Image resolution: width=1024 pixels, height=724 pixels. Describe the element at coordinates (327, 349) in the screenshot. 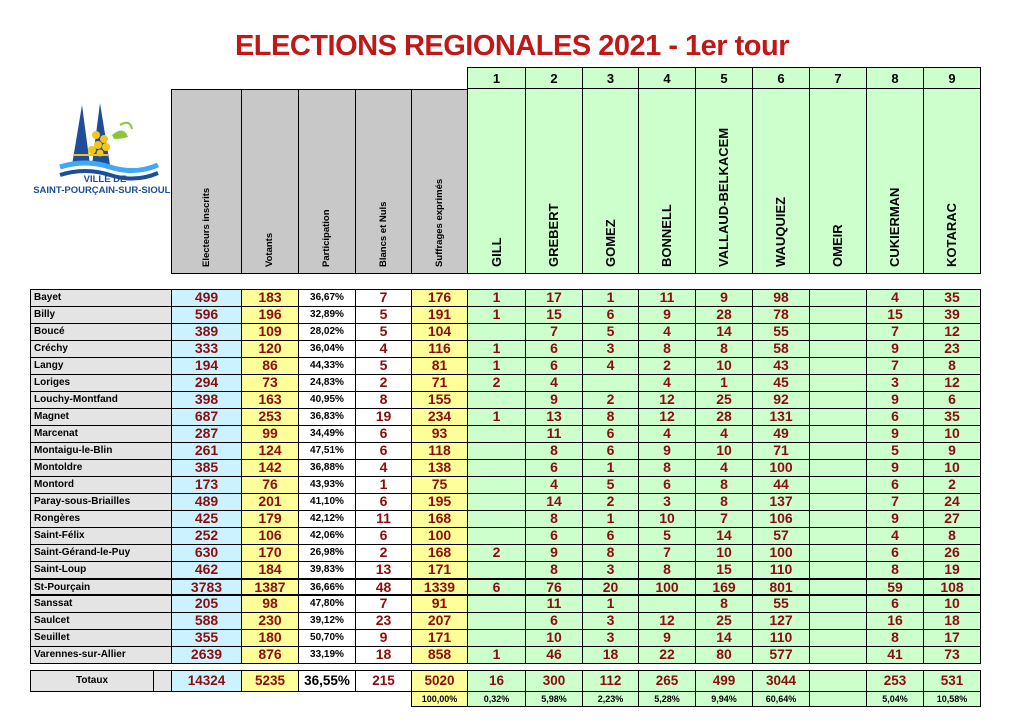

I see `table-cell: 36,04%` at that location.